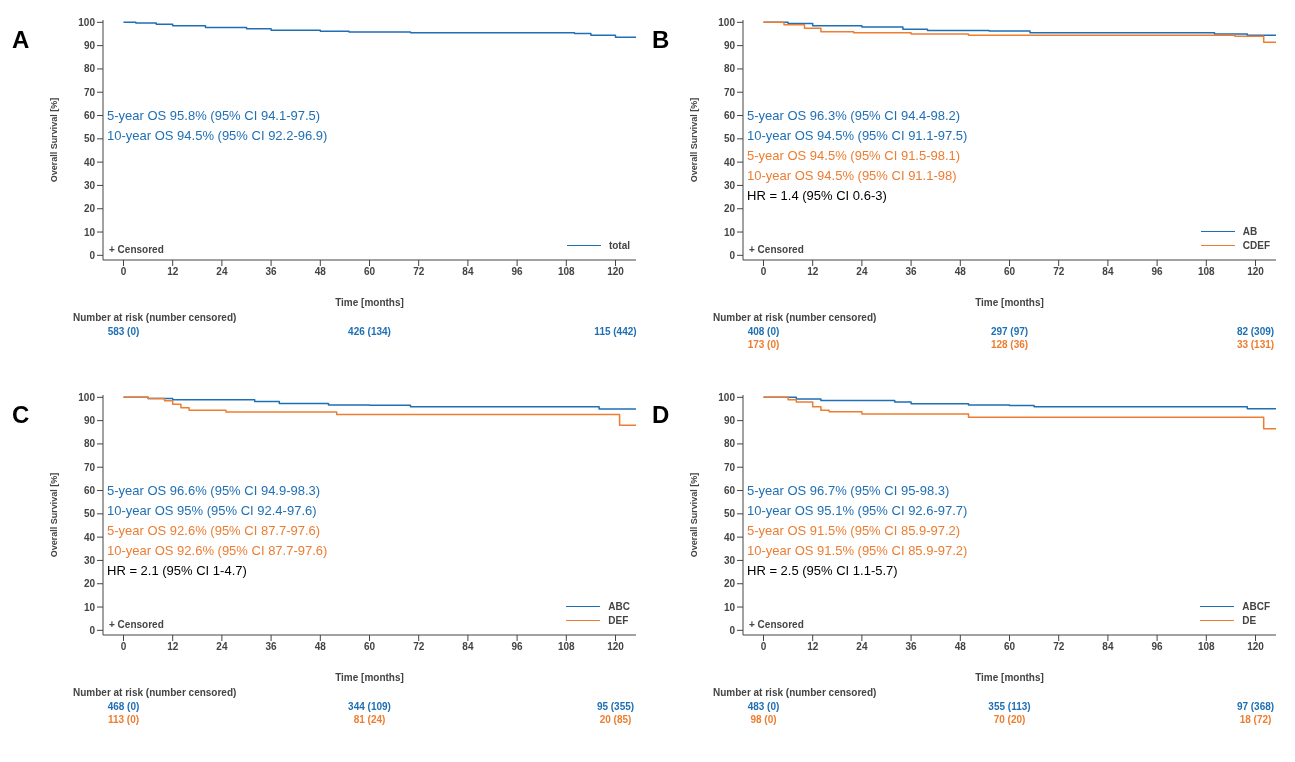  Describe the element at coordinates (763, 647) in the screenshot. I see `x-tick-label: 0` at that location.